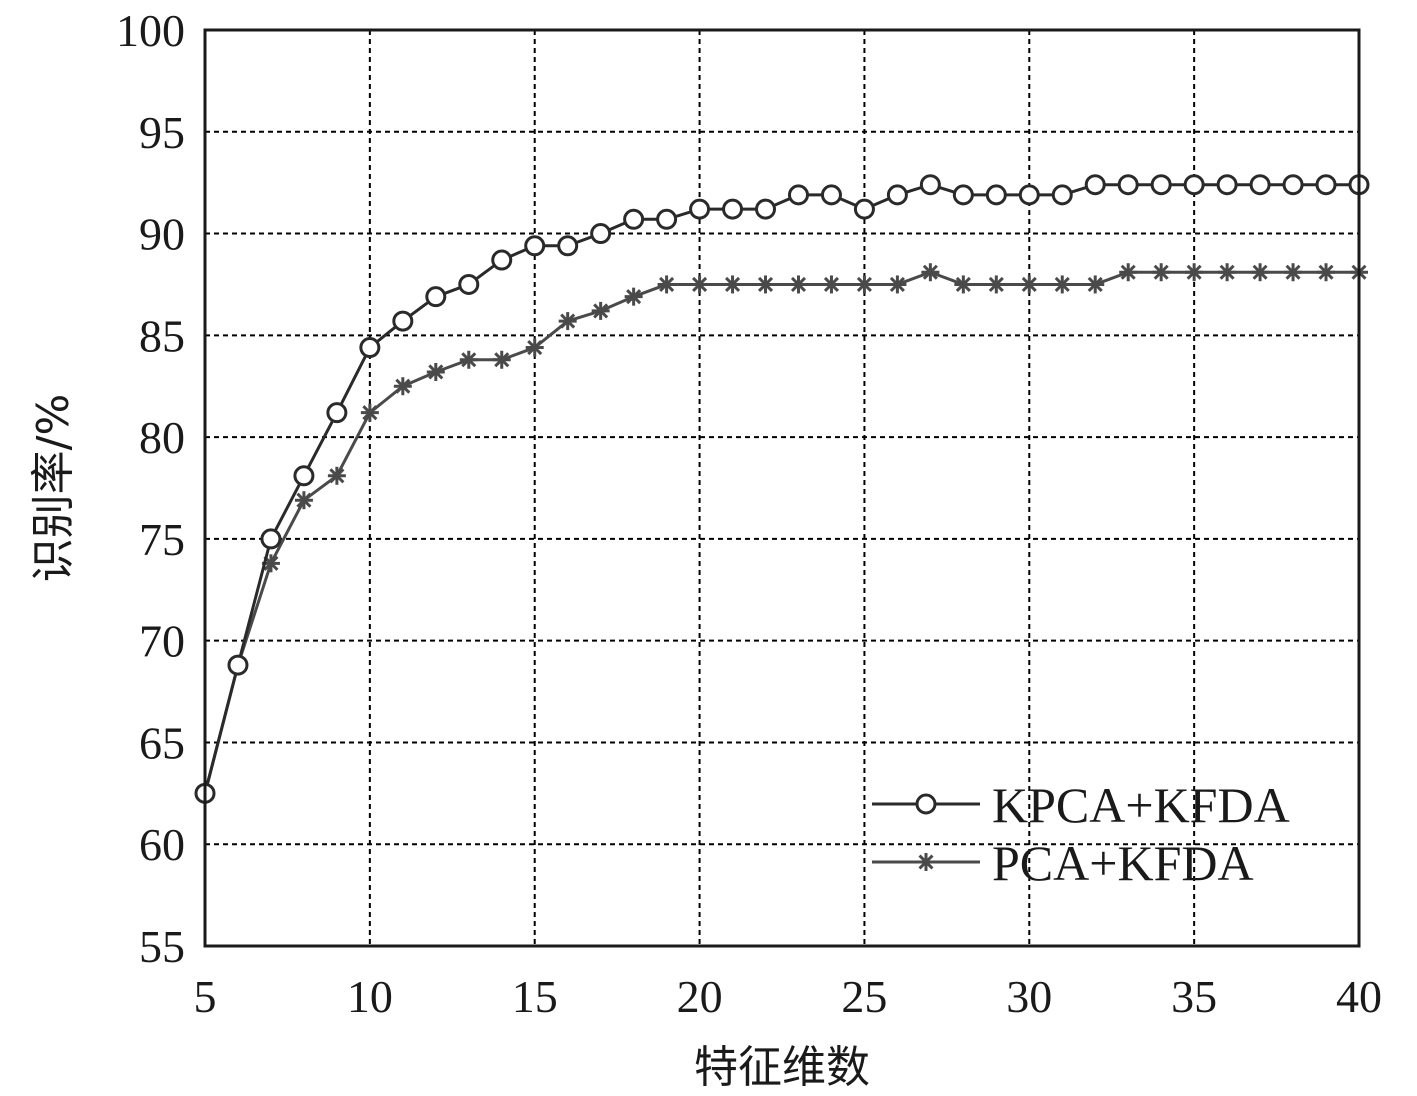 The height and width of the screenshot is (1096, 1417). What do you see at coordinates (1359, 996) in the screenshot?
I see `x-tick-label: 40` at bounding box center [1359, 996].